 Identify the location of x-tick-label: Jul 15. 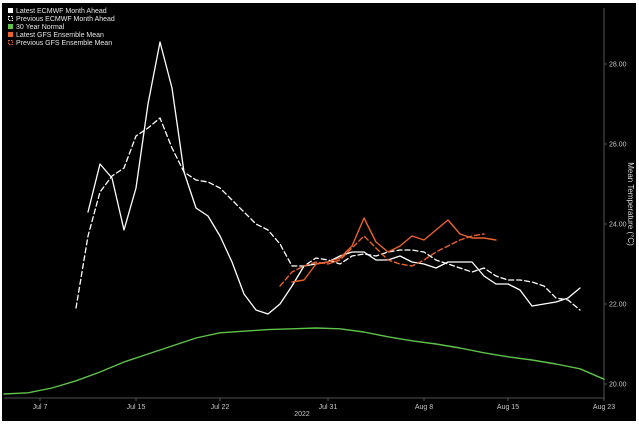
(136, 407).